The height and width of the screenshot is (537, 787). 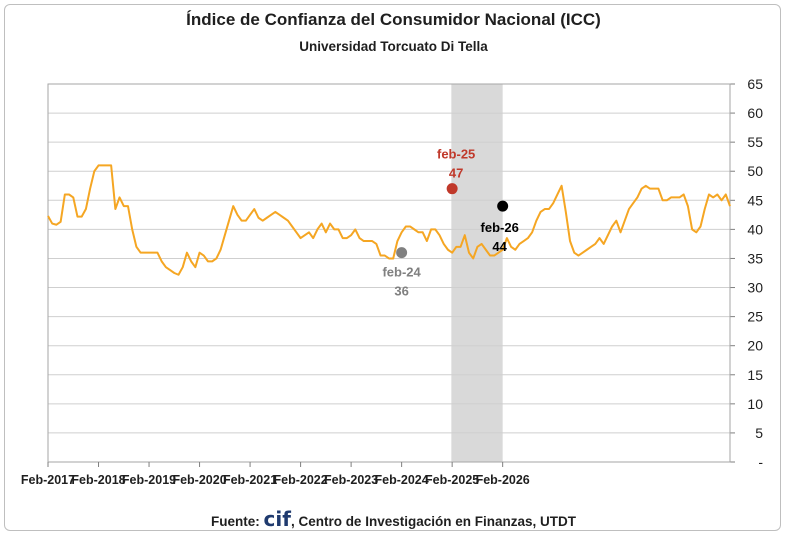 I want to click on y-tick-label: 45, so click(x=755, y=200).